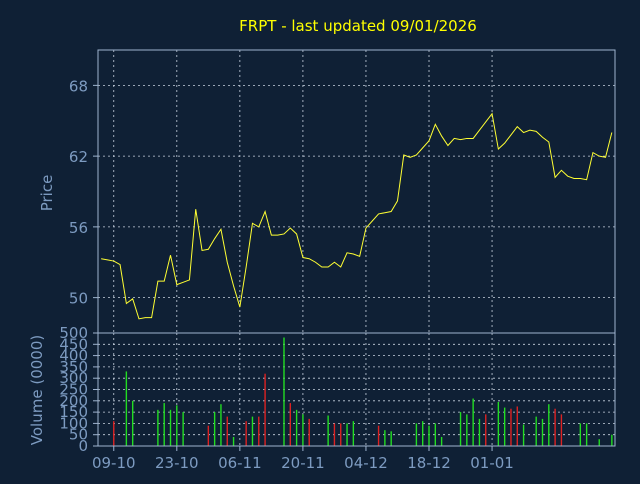  What do you see at coordinates (114, 463) in the screenshot?
I see `date-tick-label: 09-10` at bounding box center [114, 463].